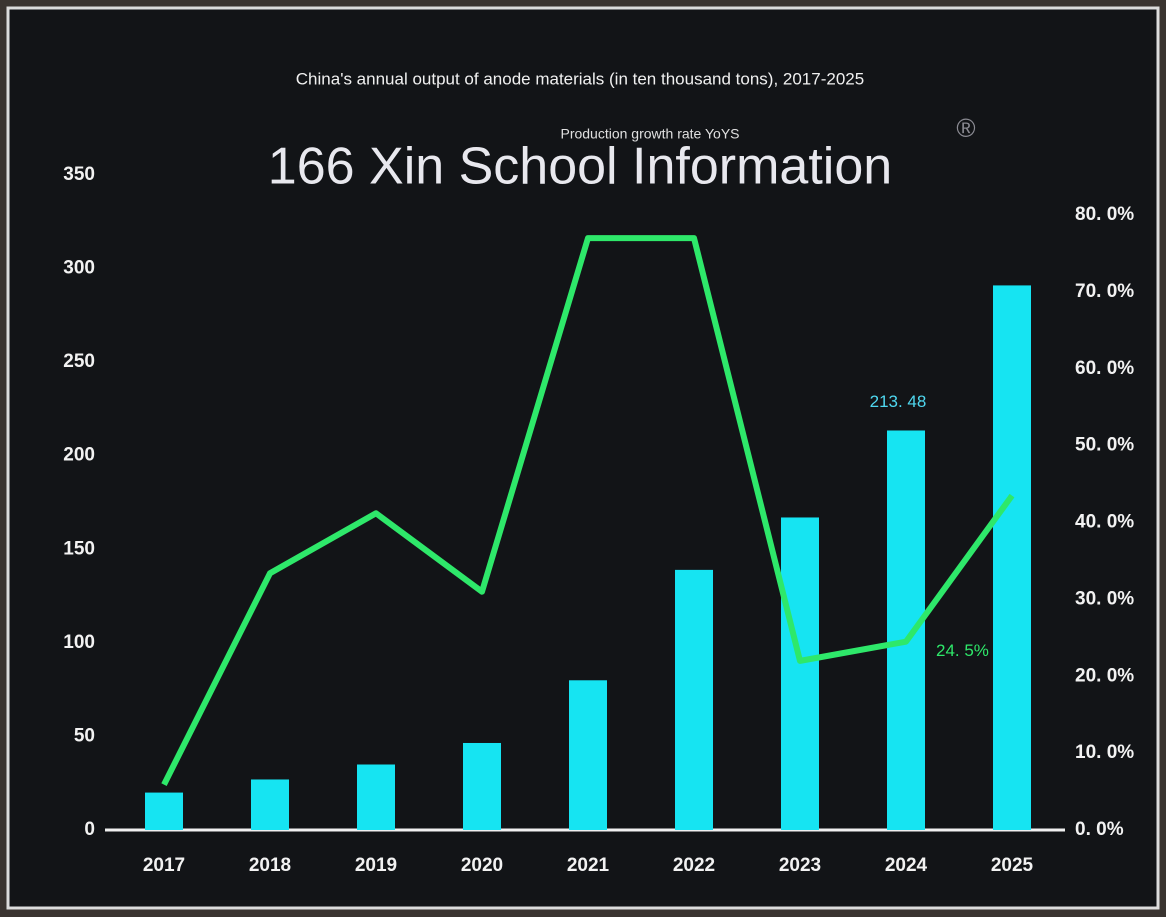 Image resolution: width=1166 pixels, height=917 pixels. Describe the element at coordinates (270, 865) in the screenshot. I see `x-tick-label: 2018` at that location.